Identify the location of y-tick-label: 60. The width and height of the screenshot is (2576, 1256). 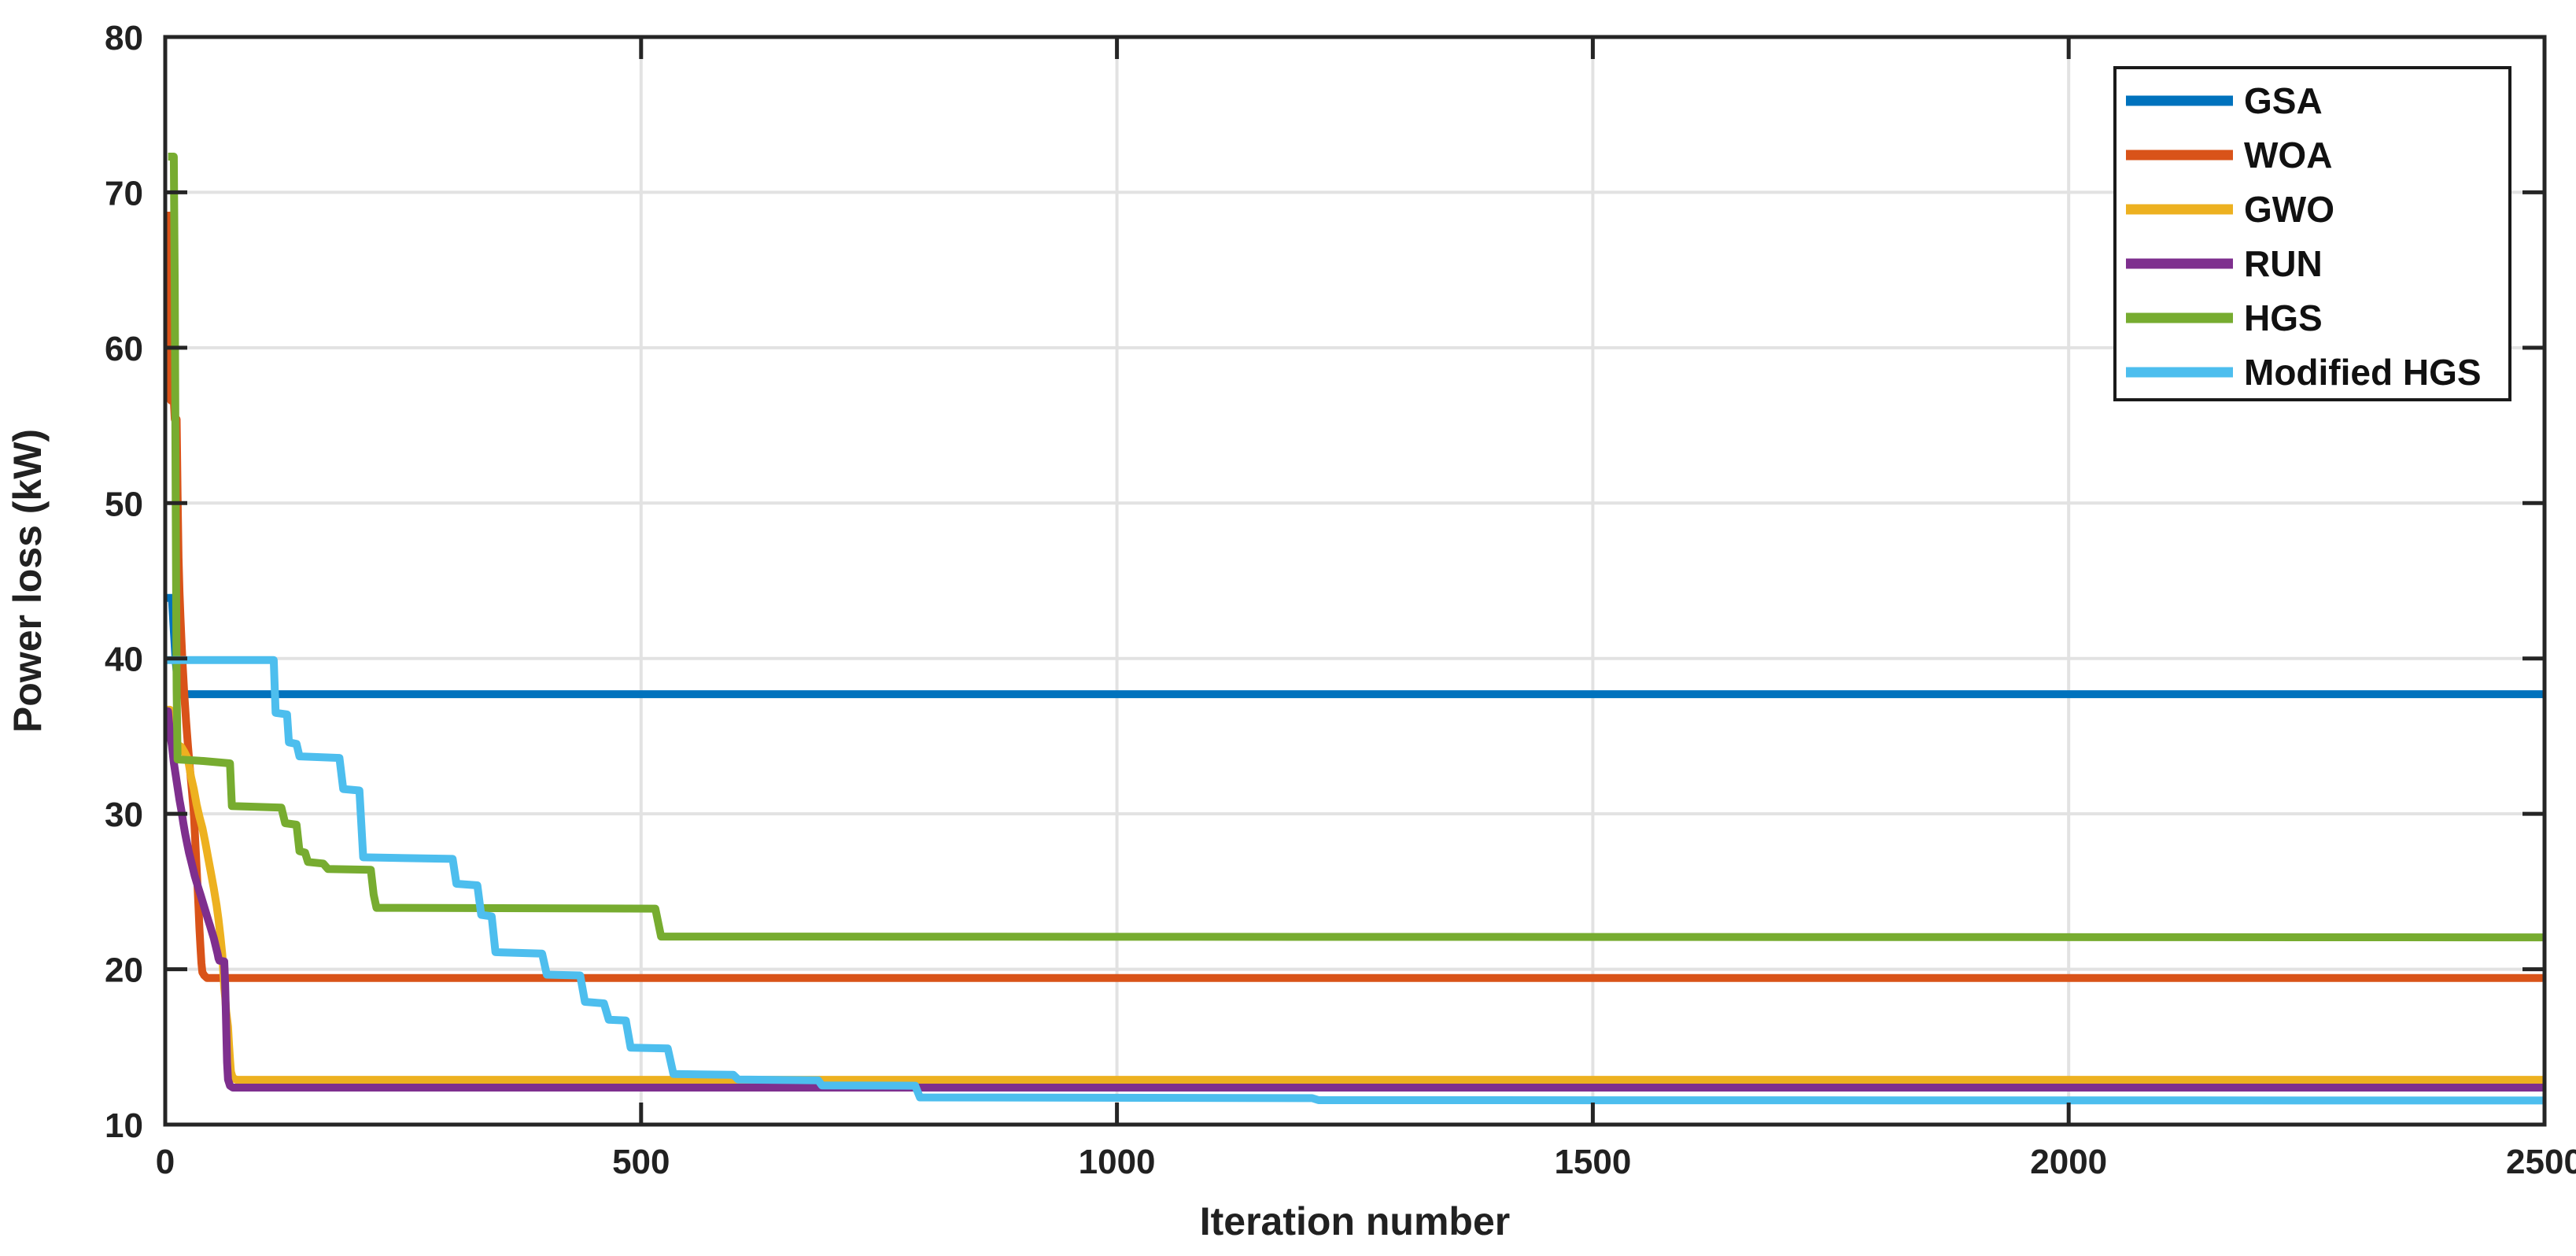
(124, 349).